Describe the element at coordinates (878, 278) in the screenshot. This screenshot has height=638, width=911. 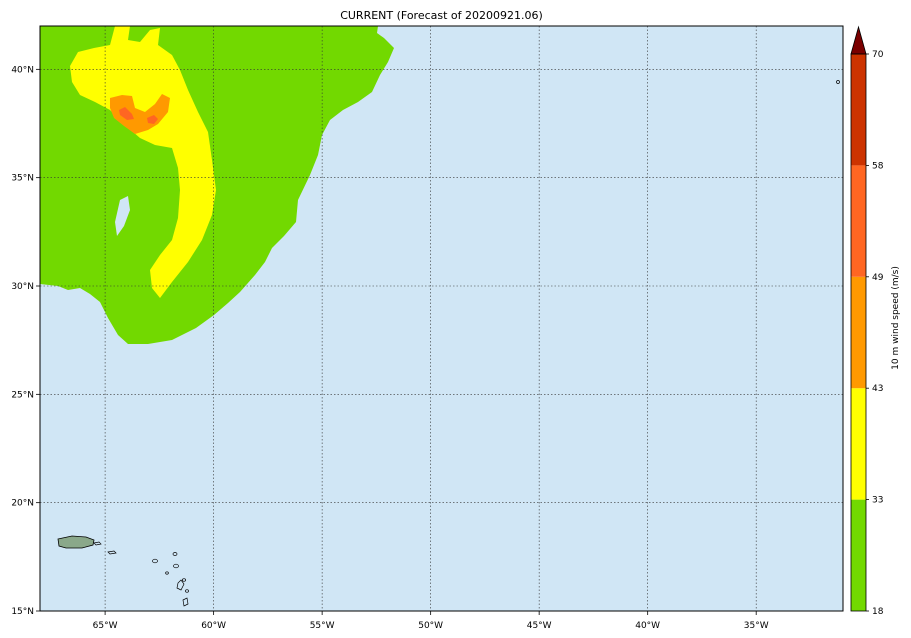
I see `colorbar-tick-label: 49` at that location.